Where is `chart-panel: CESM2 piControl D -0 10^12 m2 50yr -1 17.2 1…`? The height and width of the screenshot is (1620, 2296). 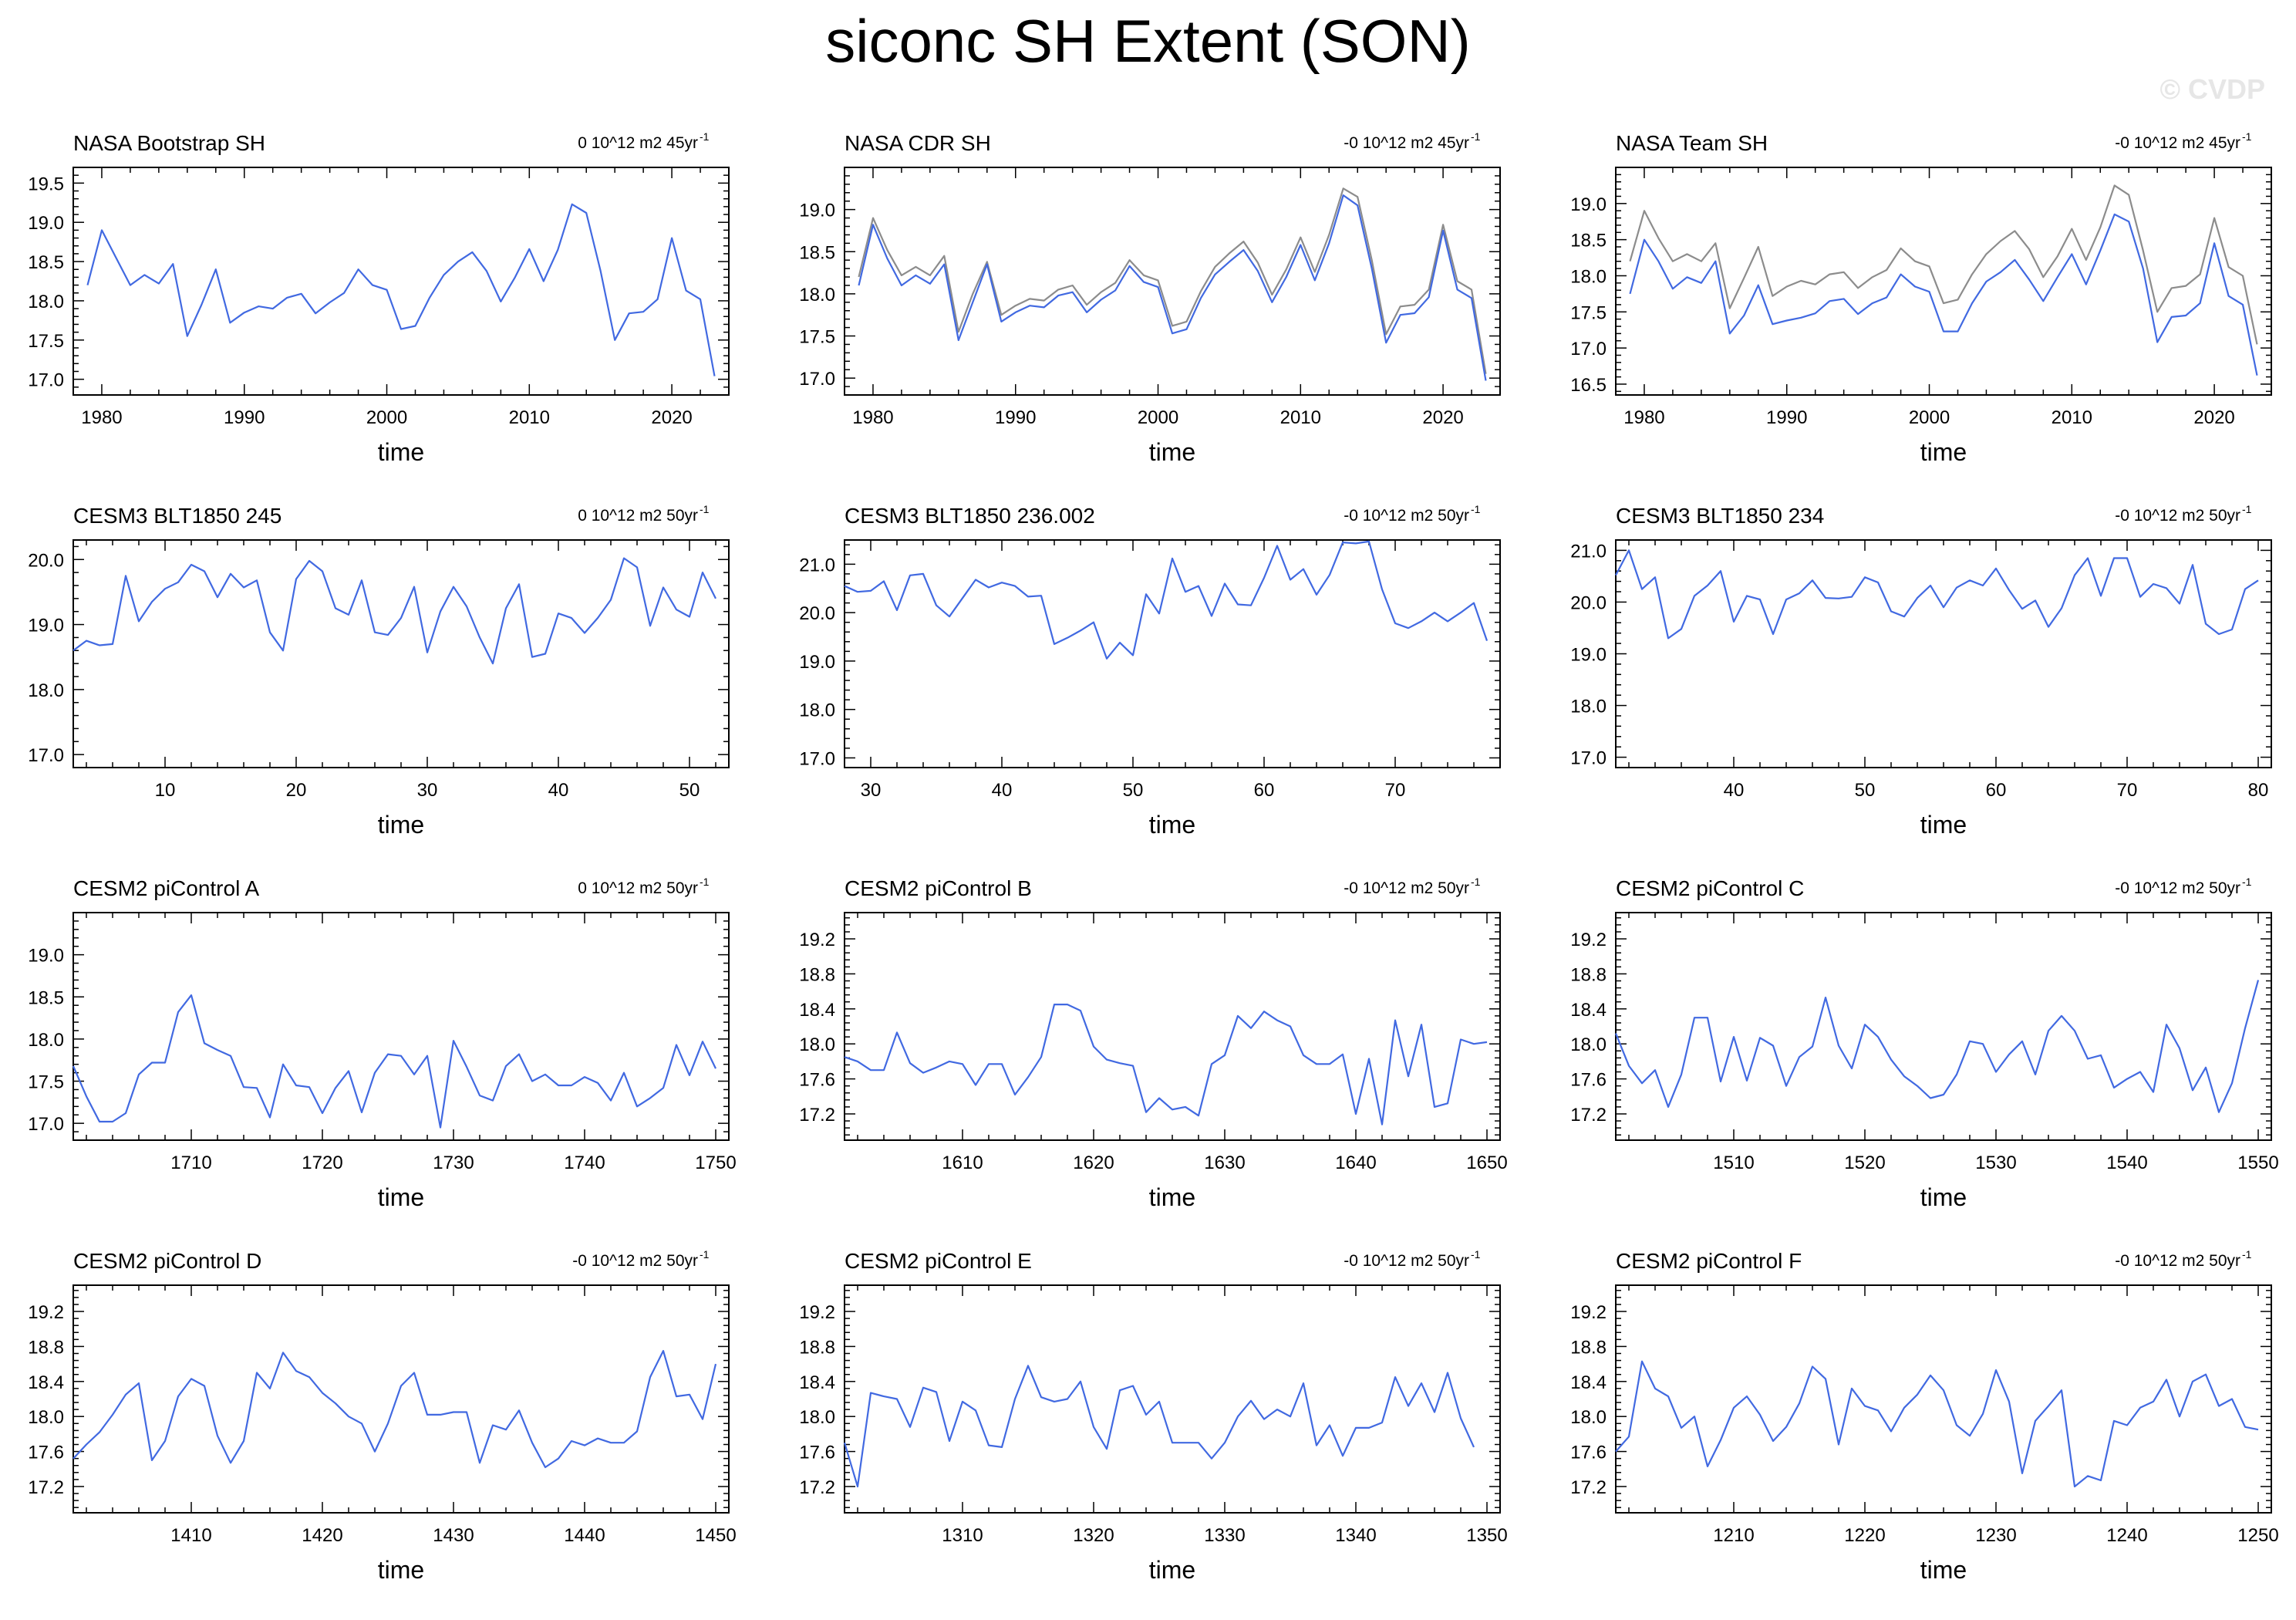
chart-panel: CESM2 piControl D -0 10^12 m2 50yr -1 17.2 1… is located at coordinates (382, 1416).